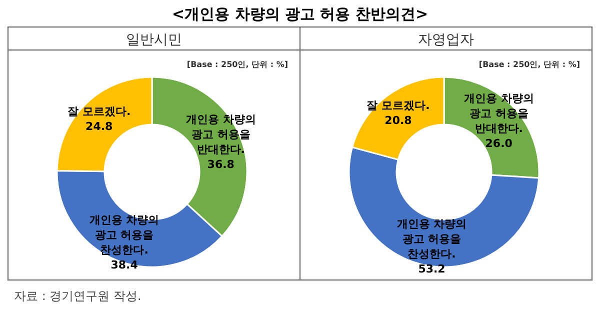 The width and height of the screenshot is (600, 323). Describe the element at coordinates (398, 120) in the screenshot. I see `data-label: 20.8` at that location.